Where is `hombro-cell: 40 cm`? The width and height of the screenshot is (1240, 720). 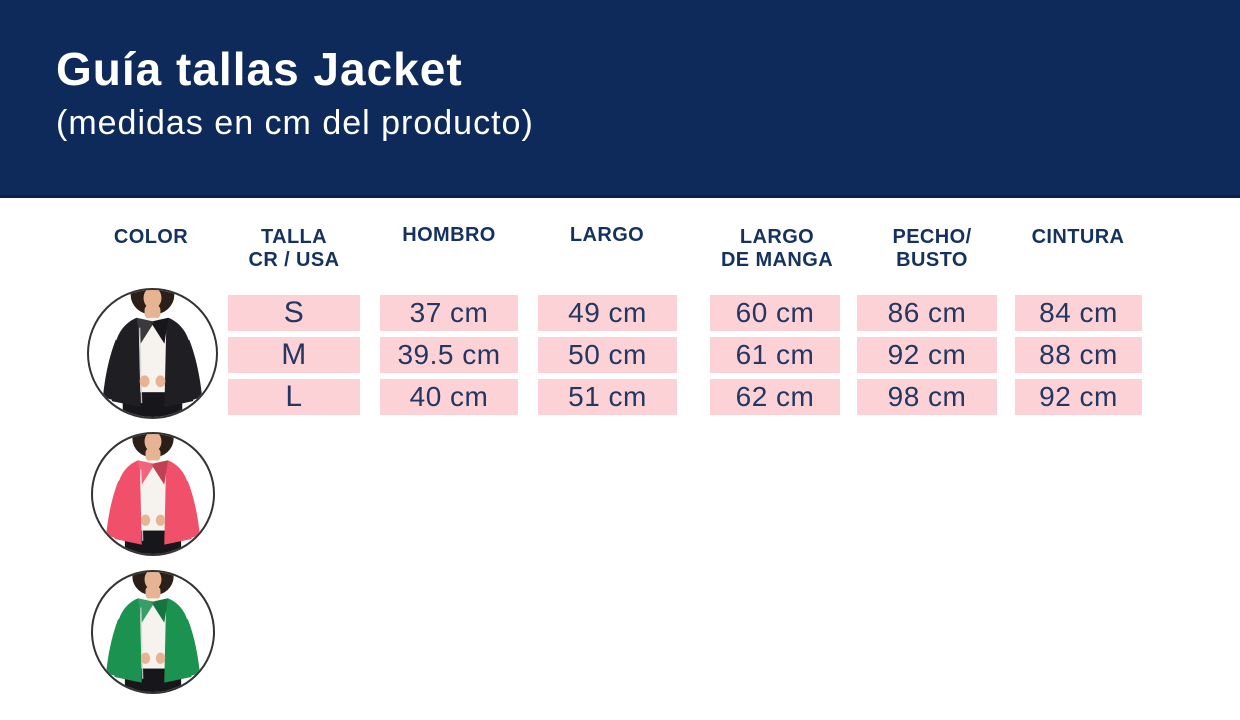 hombro-cell: 40 cm is located at coordinates (449, 397).